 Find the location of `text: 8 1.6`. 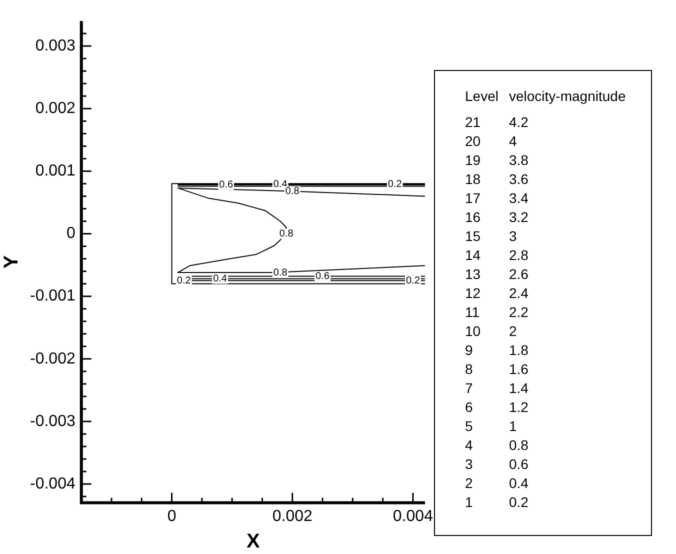

text: 8 1.6 is located at coordinates (496, 369).